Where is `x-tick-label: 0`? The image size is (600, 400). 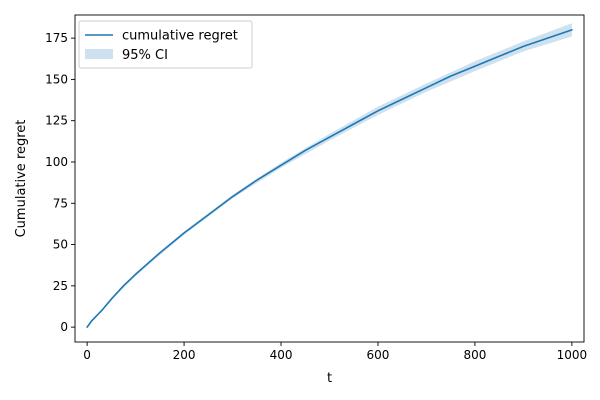
x-tick-label: 0 is located at coordinates (87, 355).